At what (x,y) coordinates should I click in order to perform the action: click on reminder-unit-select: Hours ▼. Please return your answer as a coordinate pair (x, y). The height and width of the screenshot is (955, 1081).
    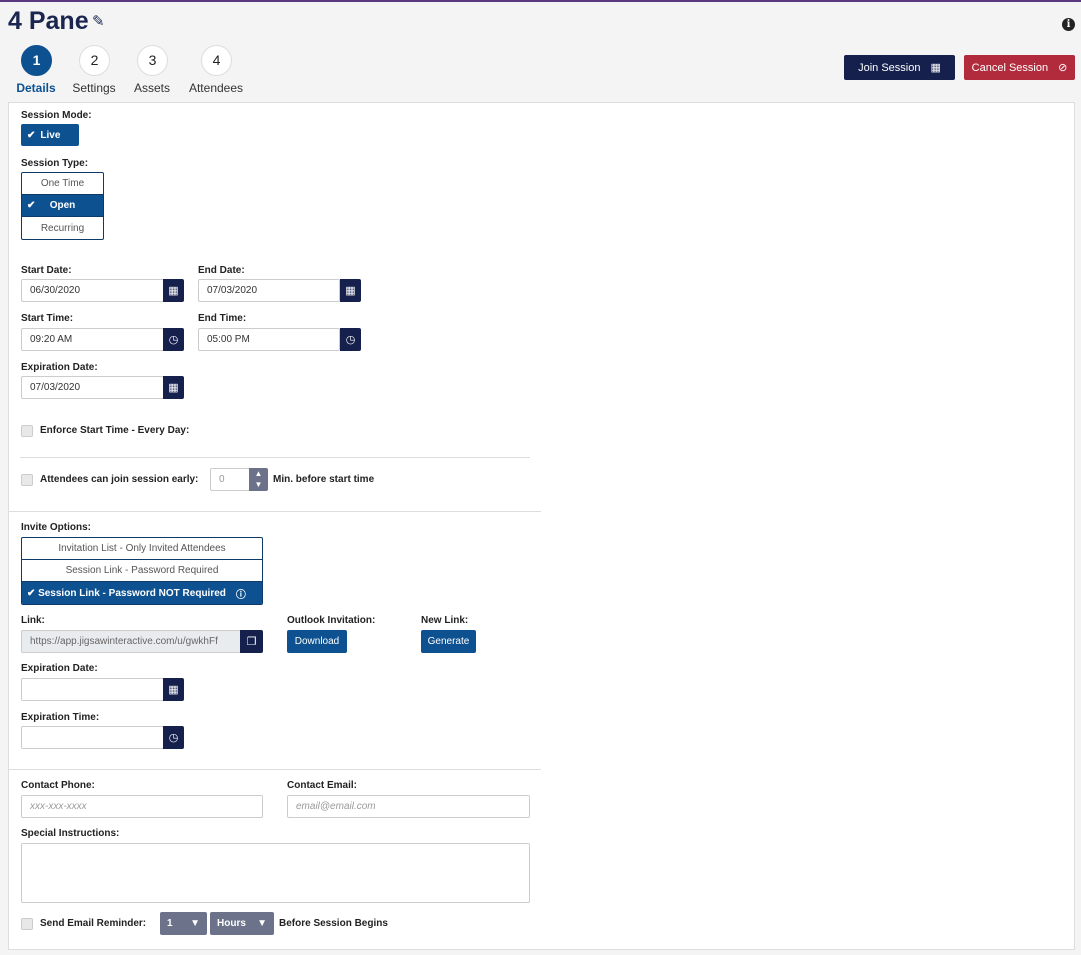
    Looking at the image, I should click on (242, 923).